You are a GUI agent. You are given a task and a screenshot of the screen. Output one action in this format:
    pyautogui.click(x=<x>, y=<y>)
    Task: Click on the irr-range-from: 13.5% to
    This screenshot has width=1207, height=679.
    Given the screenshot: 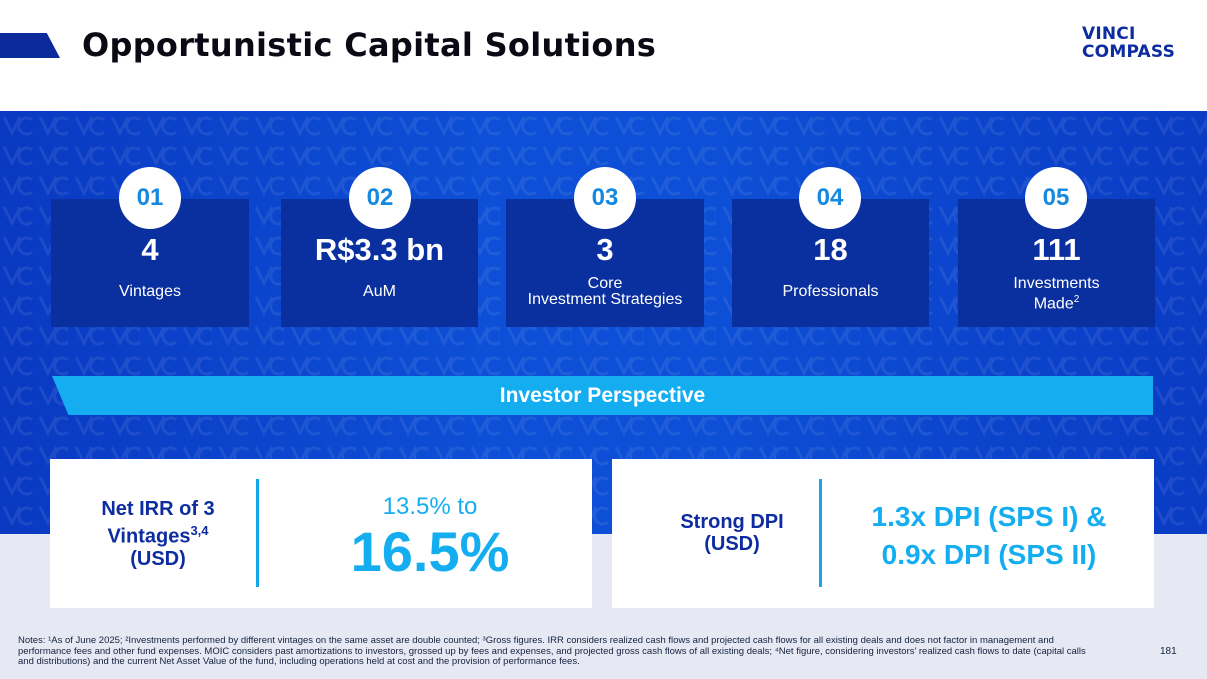 What is the action you would take?
    pyautogui.click(x=430, y=506)
    